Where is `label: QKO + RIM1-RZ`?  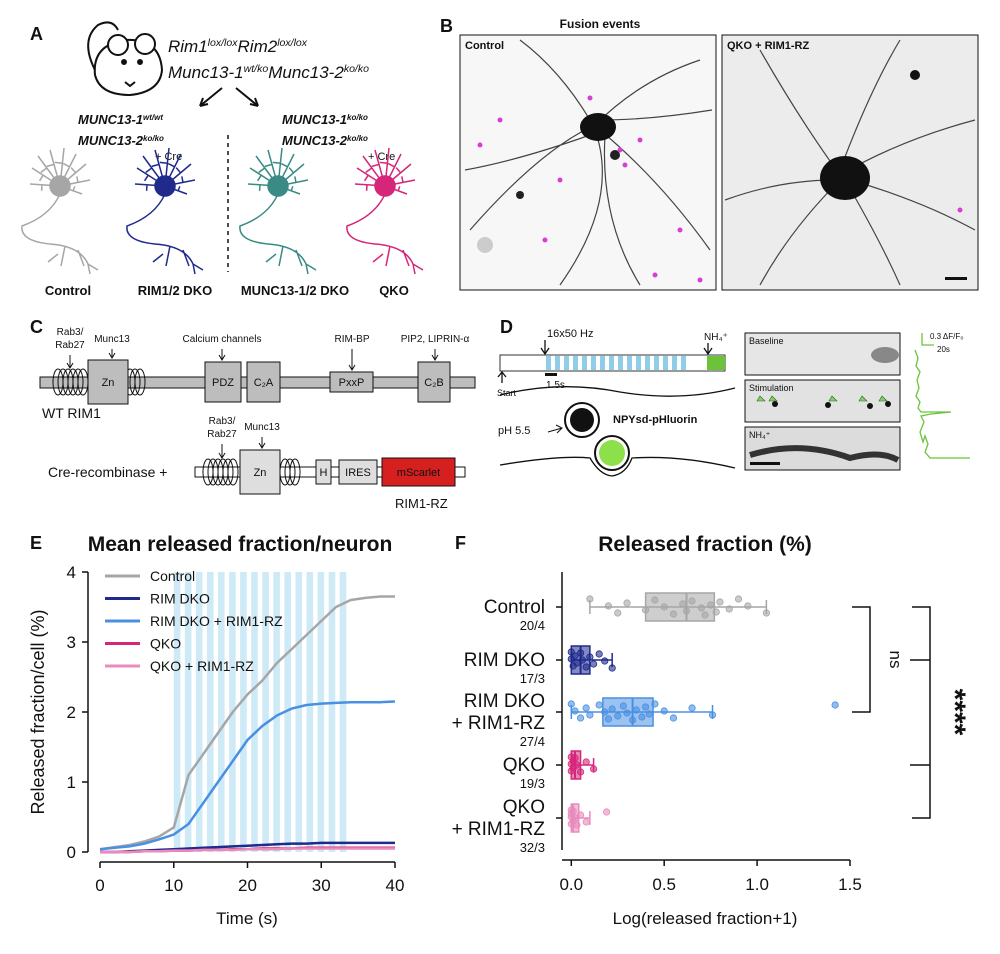 label: QKO + RIM1-RZ is located at coordinates (768, 46).